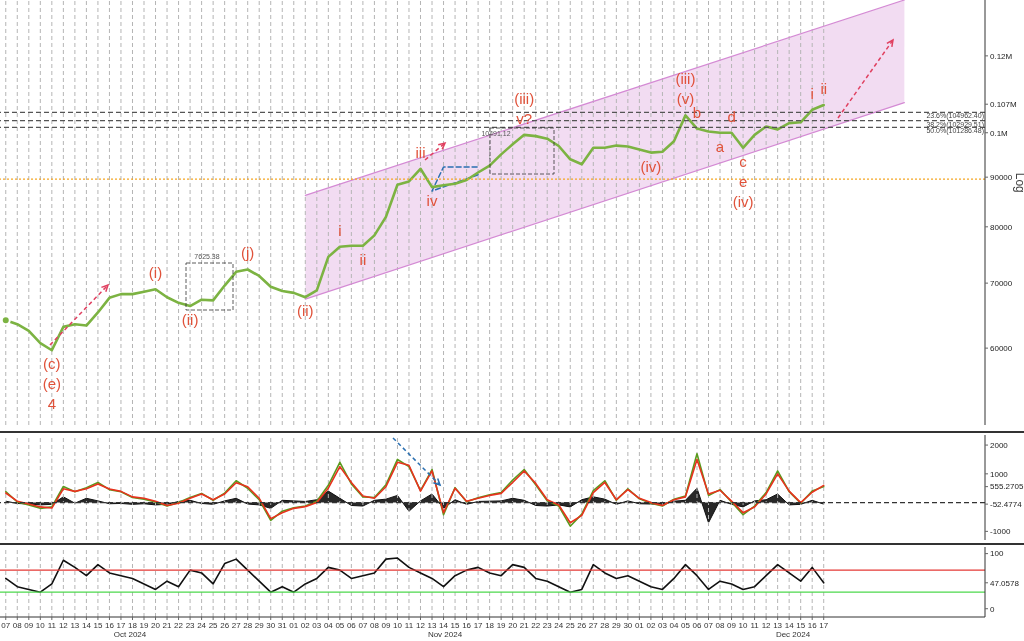  Describe the element at coordinates (1001, 532) in the screenshot. I see `y-tick-label: -1000` at that location.